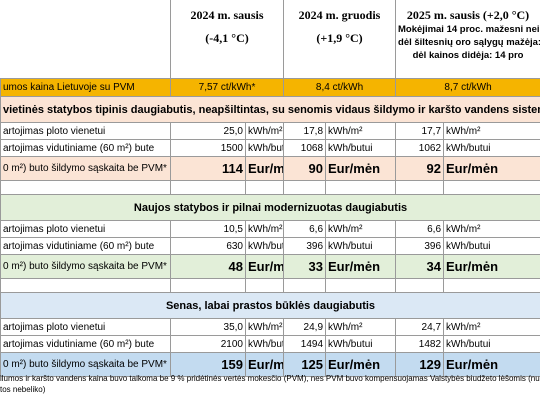  I want to click on value: 1494, so click(305, 344).